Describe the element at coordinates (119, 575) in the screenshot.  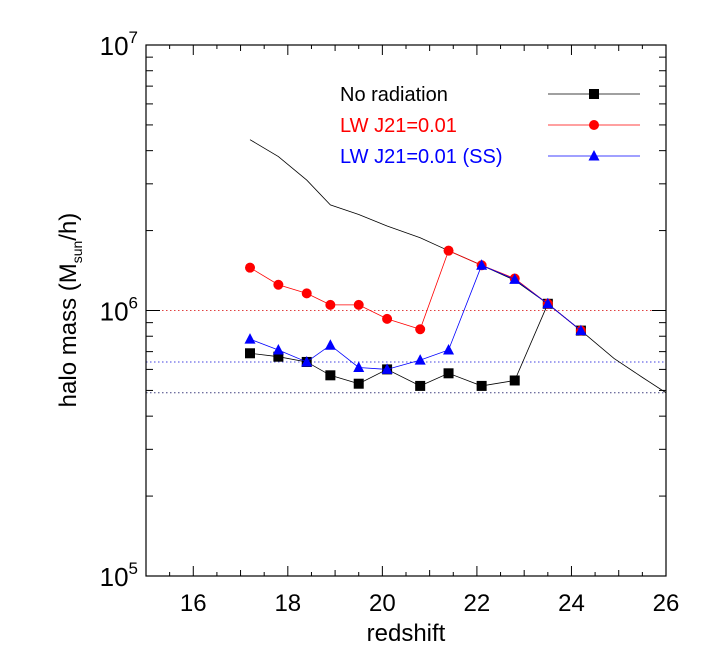
I see `y-tick-label: 10⁵` at that location.